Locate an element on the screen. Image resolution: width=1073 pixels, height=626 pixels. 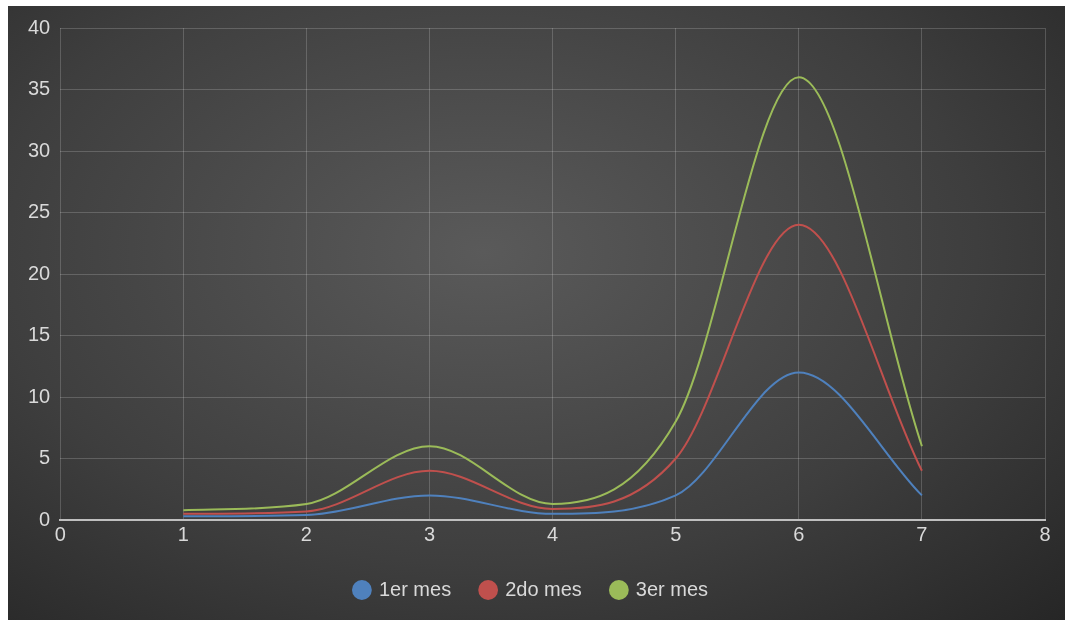
y-tick-label: 0 is located at coordinates (45, 518).